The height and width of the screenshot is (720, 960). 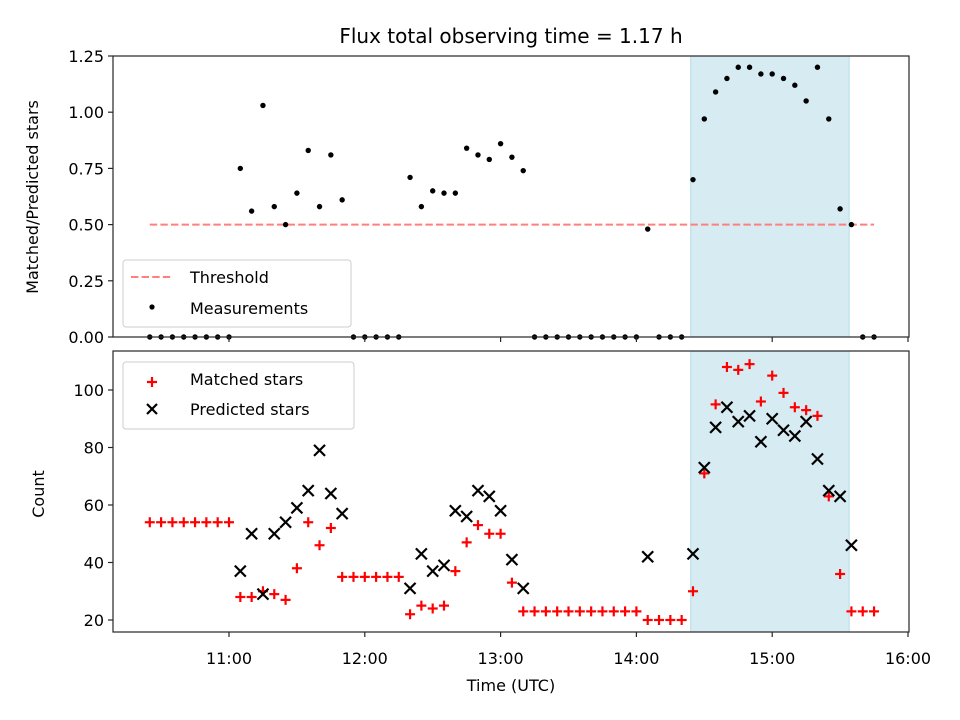 What do you see at coordinates (238, 395) in the screenshot?
I see `count-legend-box` at bounding box center [238, 395].